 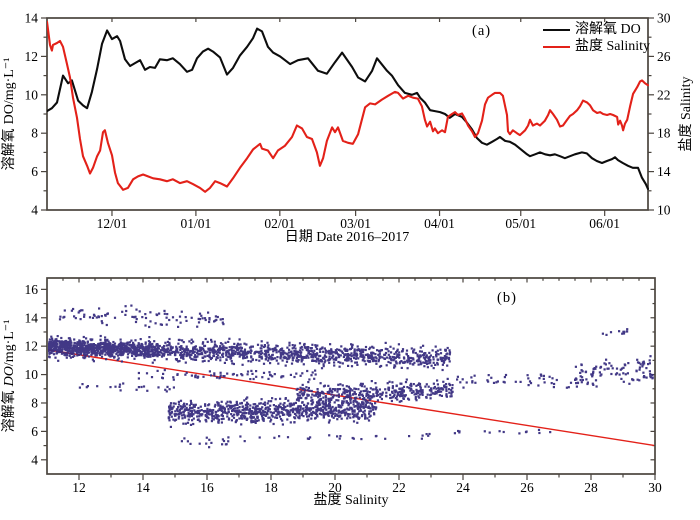 I want to click on tick-label: 03/01, so click(x=355, y=223).